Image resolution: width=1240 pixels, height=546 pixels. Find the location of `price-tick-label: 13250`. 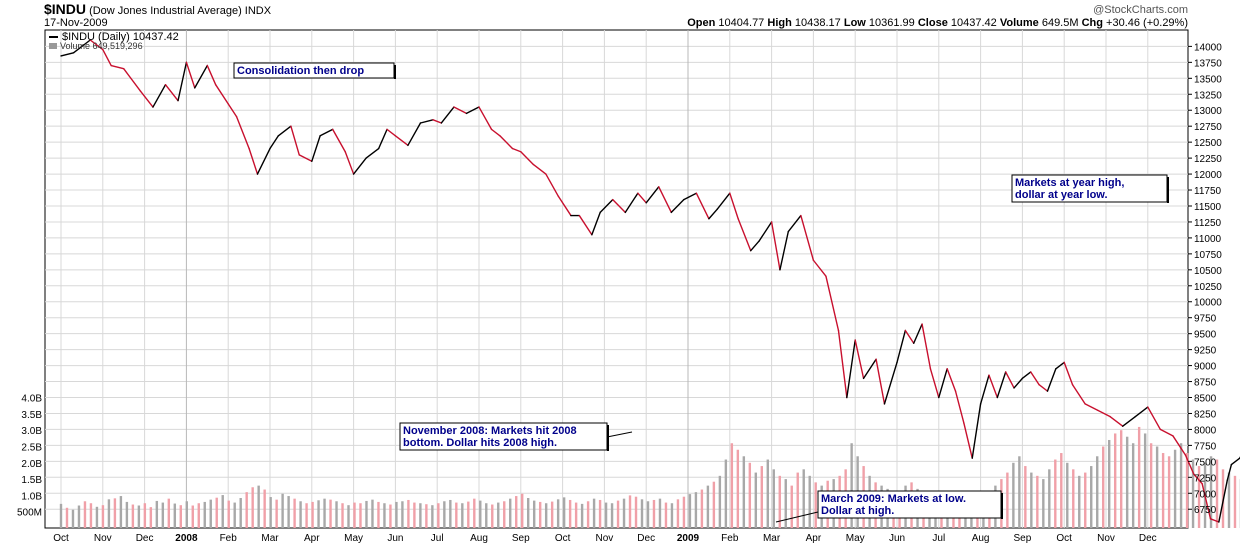

price-tick-label: 13250 is located at coordinates (1208, 95).